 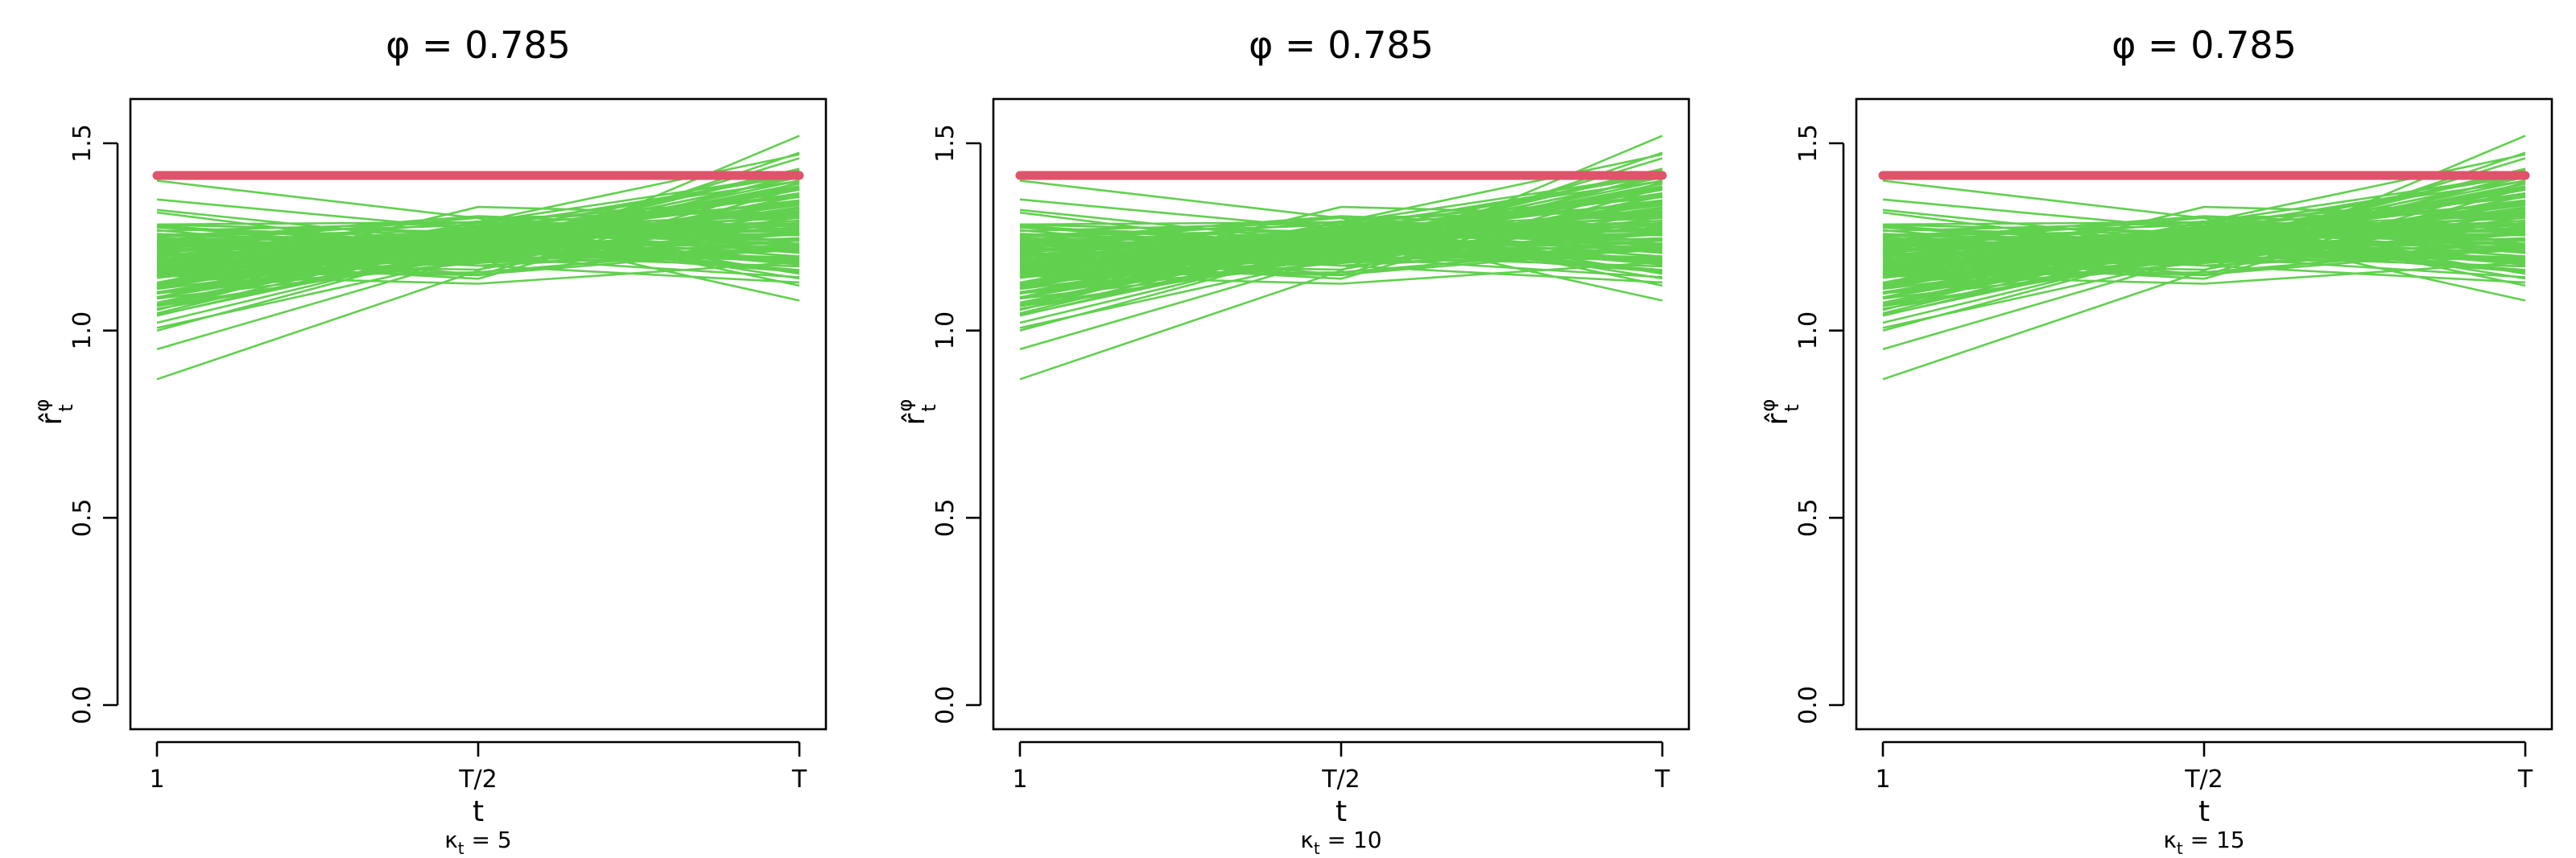 What do you see at coordinates (477, 842) in the screenshot?
I see `panel-caption: κt = 5` at bounding box center [477, 842].